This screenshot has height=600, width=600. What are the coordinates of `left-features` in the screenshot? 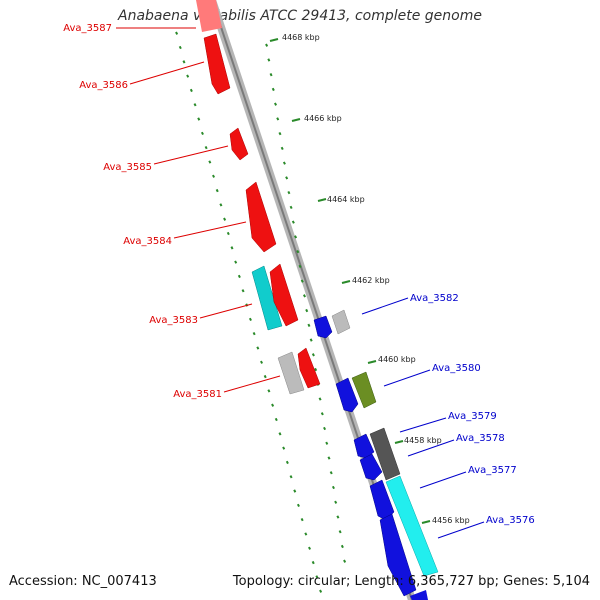 It's located at (258, 197).